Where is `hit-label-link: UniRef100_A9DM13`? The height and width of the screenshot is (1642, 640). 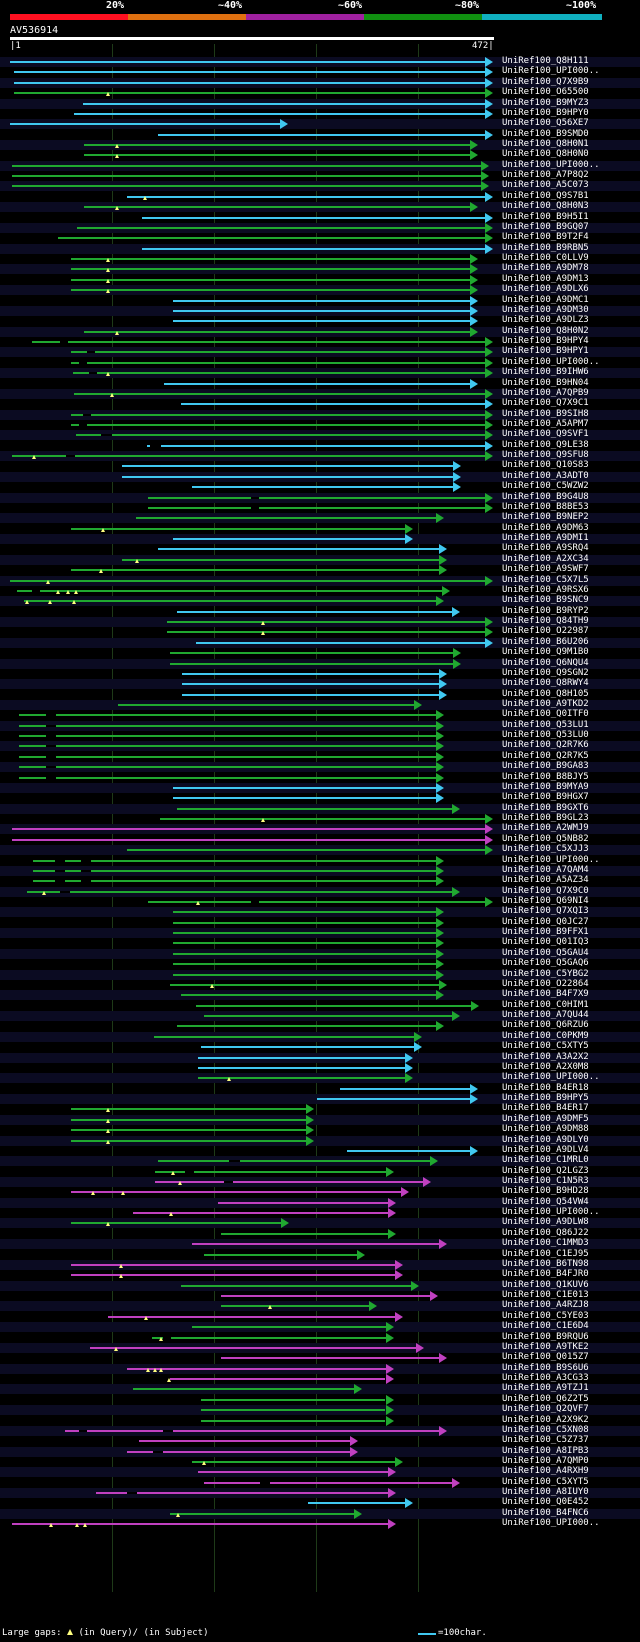 hit-label-link: UniRef100_A9DM13 is located at coordinates (545, 278).